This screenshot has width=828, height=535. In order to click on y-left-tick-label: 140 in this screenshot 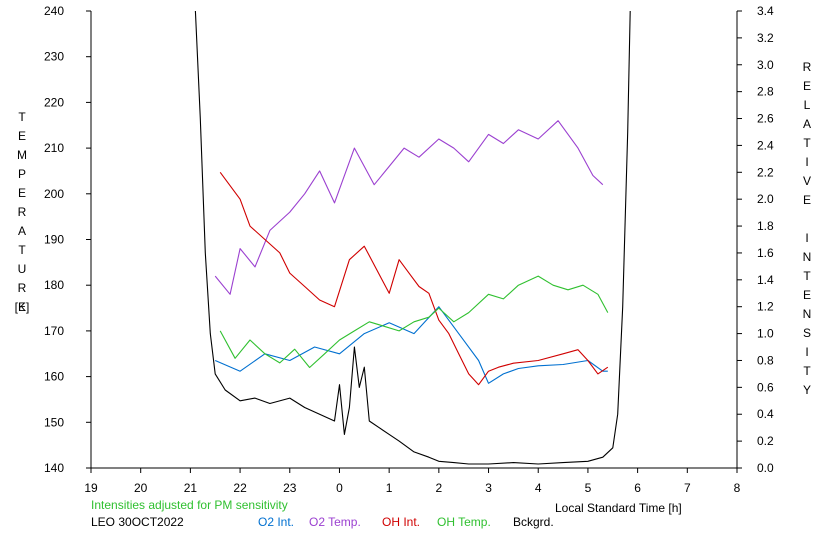, I will do `click(54, 468)`.